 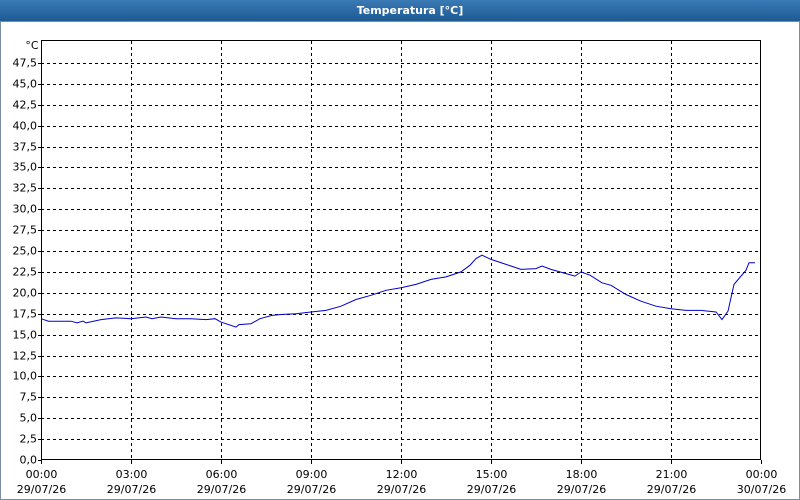 What do you see at coordinates (761, 489) in the screenshot?
I see `x-tick-date: 30/07/26` at bounding box center [761, 489].